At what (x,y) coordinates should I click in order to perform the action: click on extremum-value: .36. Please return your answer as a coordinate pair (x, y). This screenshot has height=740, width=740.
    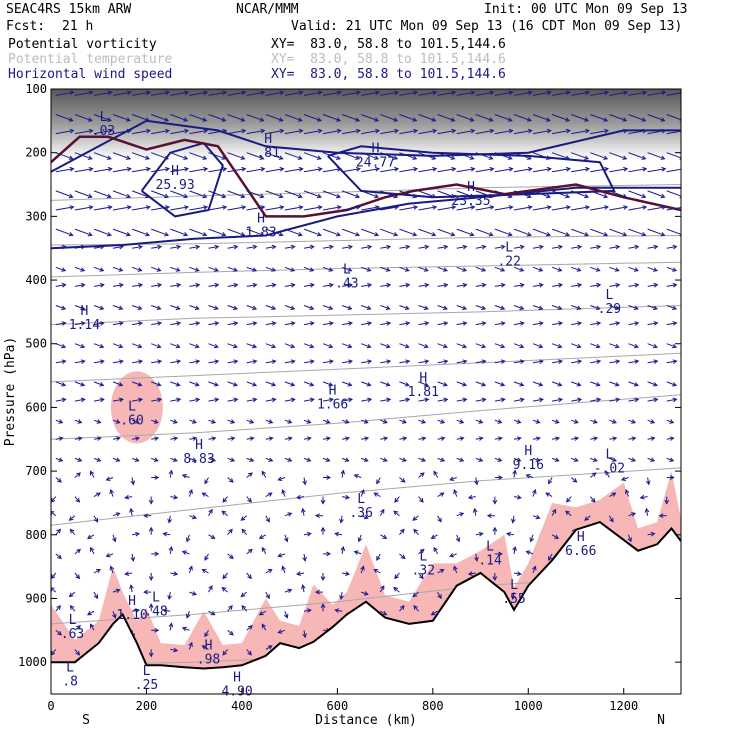
    Looking at the image, I should click on (360, 513).